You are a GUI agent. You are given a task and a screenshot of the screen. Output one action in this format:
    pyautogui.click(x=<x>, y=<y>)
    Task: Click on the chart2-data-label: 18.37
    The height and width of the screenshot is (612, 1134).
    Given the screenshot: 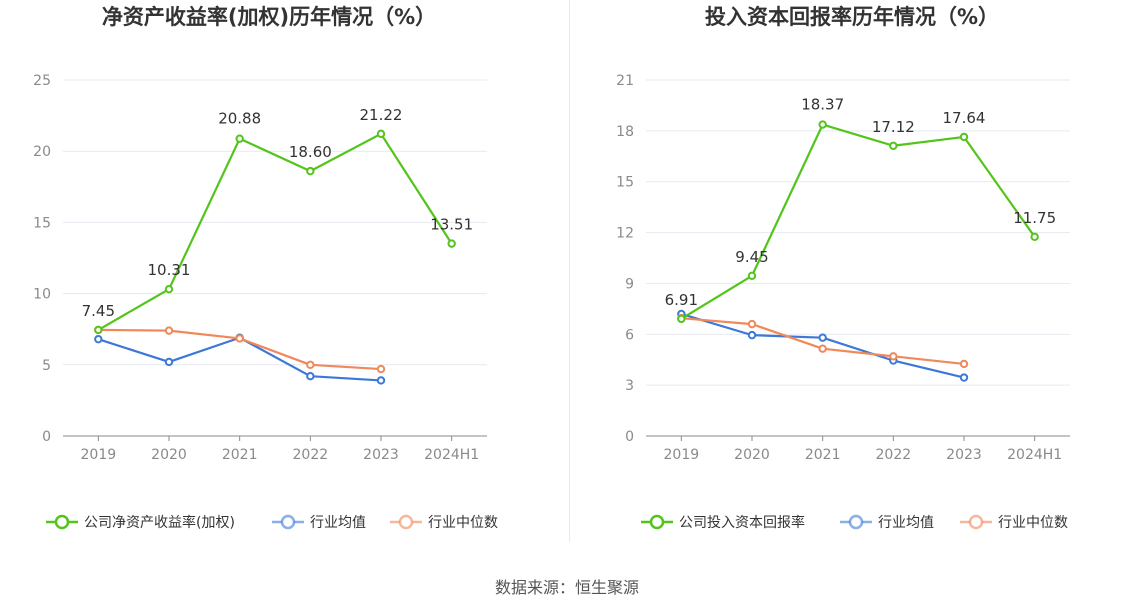 What is the action you would take?
    pyautogui.click(x=822, y=105)
    